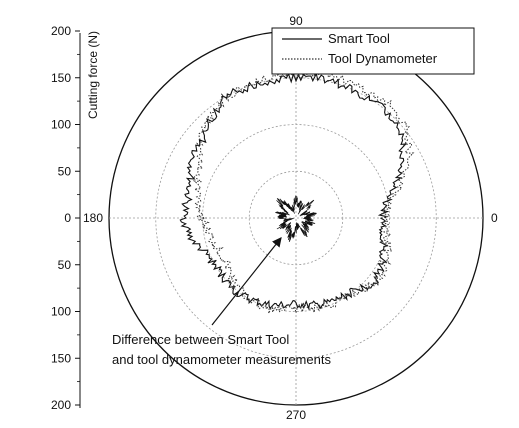 This screenshot has height=428, width=519. Describe the element at coordinates (383, 58) in the screenshot. I see `legend-label: Tool Dynamometer` at that location.